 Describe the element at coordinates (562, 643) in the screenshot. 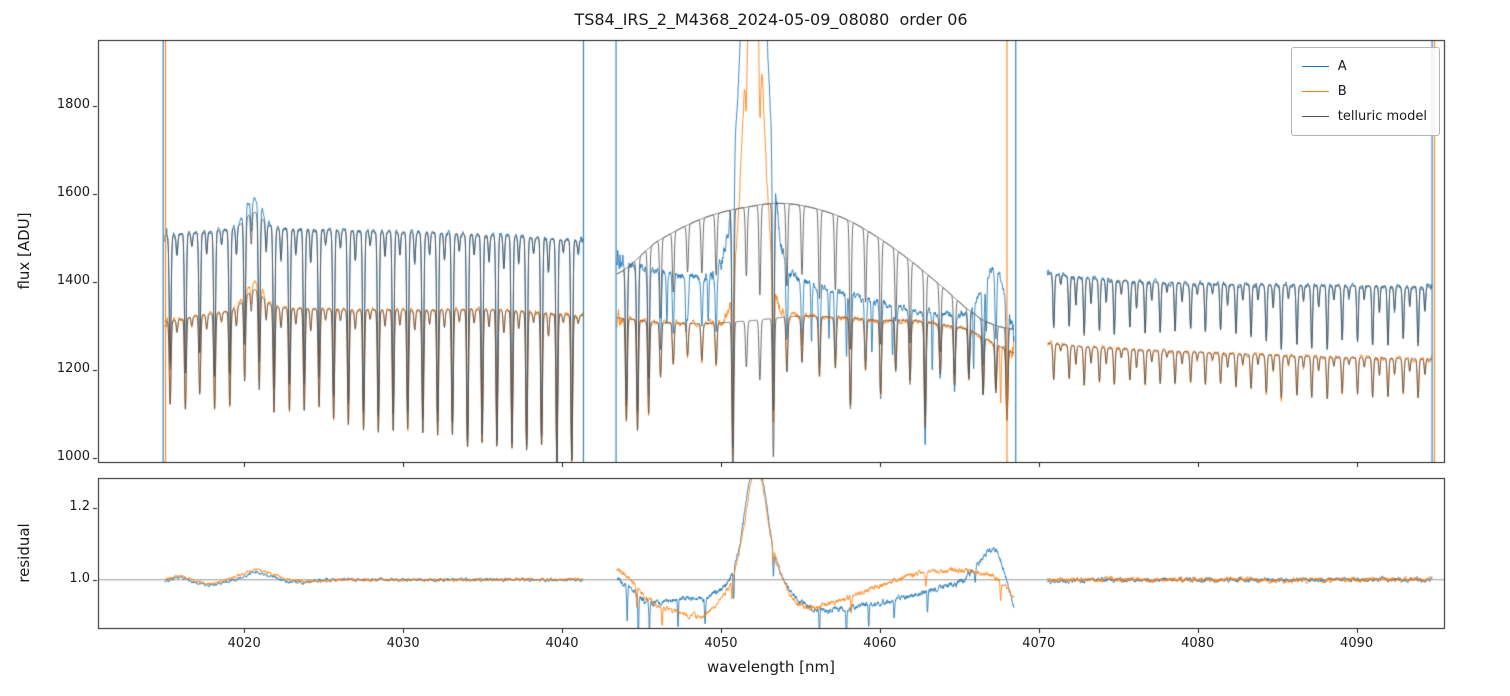

I see `x-tick-label: 4040` at that location.